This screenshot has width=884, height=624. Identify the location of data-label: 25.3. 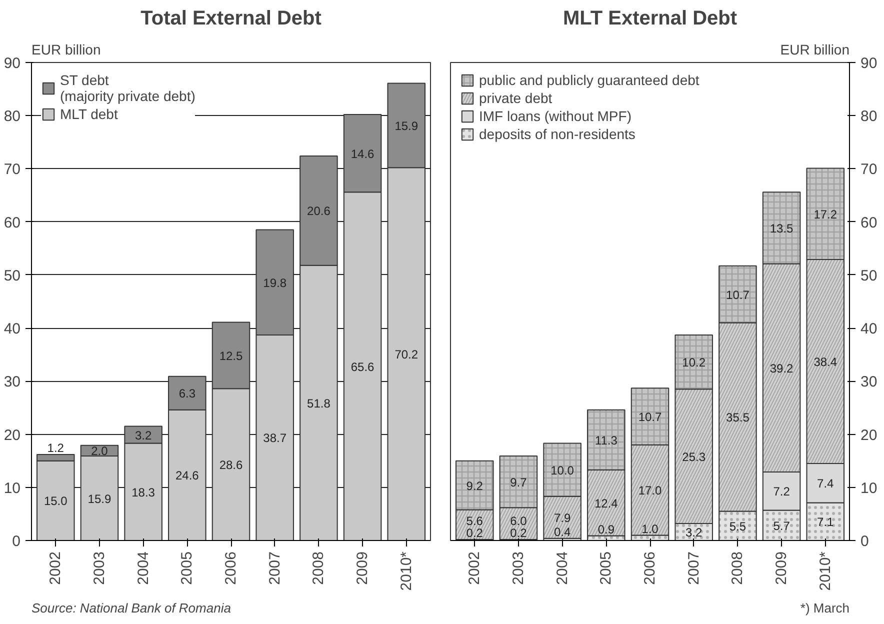
(694, 457).